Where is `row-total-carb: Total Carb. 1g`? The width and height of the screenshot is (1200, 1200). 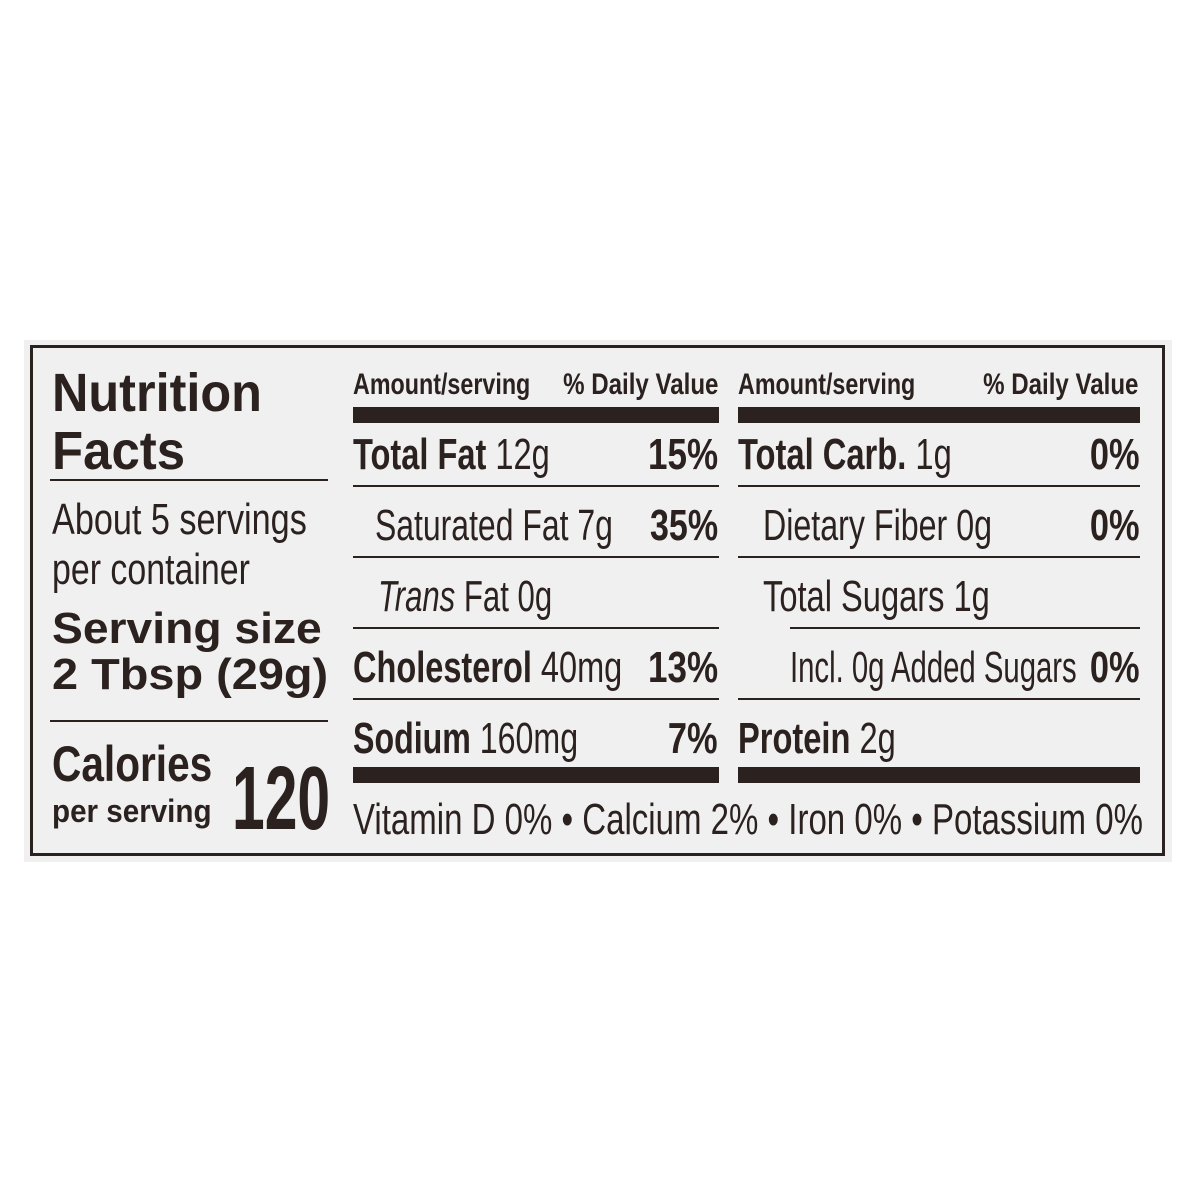 row-total-carb: Total Carb. 1g is located at coordinates (845, 455).